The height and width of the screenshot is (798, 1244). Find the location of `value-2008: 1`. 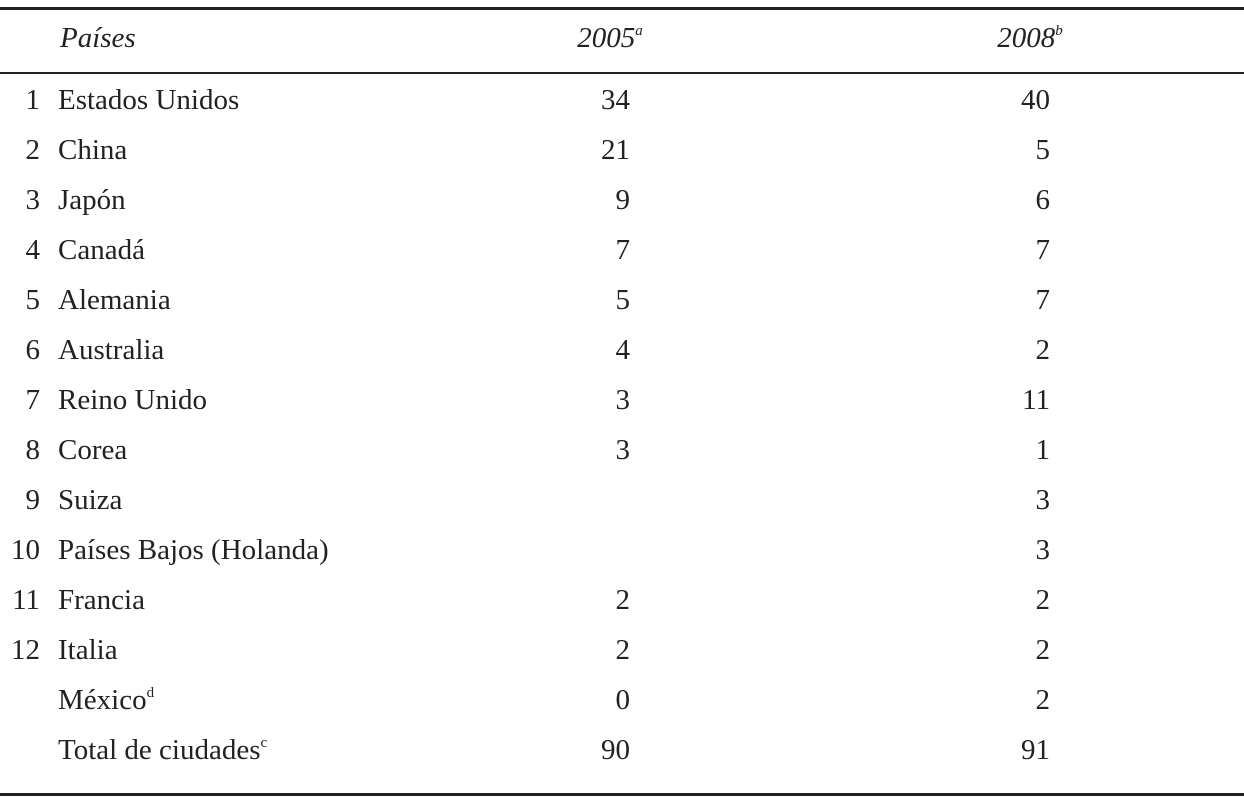

value-2008: 1 is located at coordinates (1043, 450).